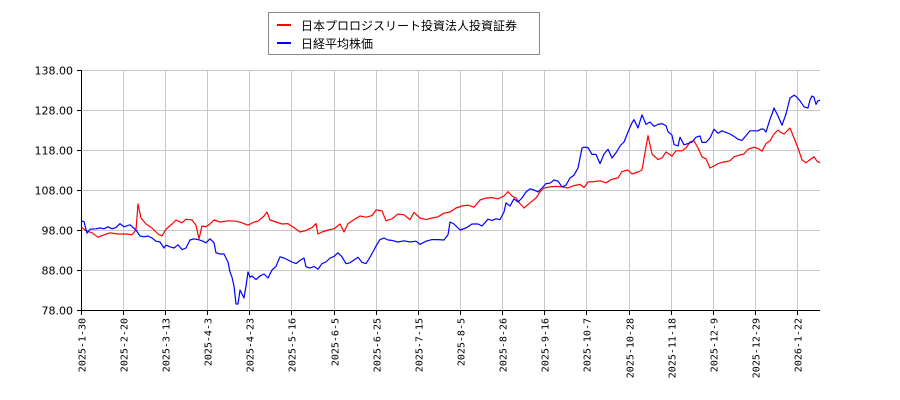 This screenshot has width=900, height=400. What do you see at coordinates (54, 111) in the screenshot?
I see `y-tick-label: 128.00` at bounding box center [54, 111].